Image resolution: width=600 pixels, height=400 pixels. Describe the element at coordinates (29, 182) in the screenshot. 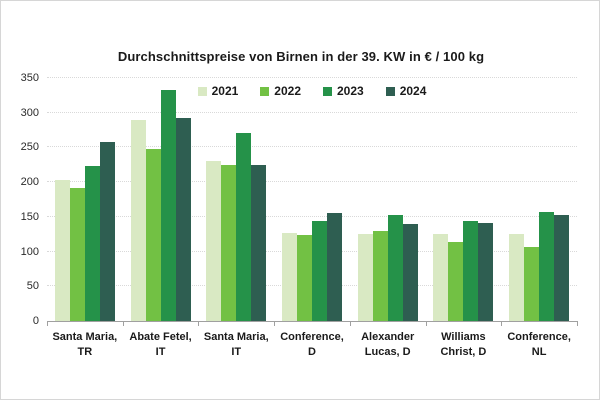

I see `y-axis-tick-label: 200` at that location.